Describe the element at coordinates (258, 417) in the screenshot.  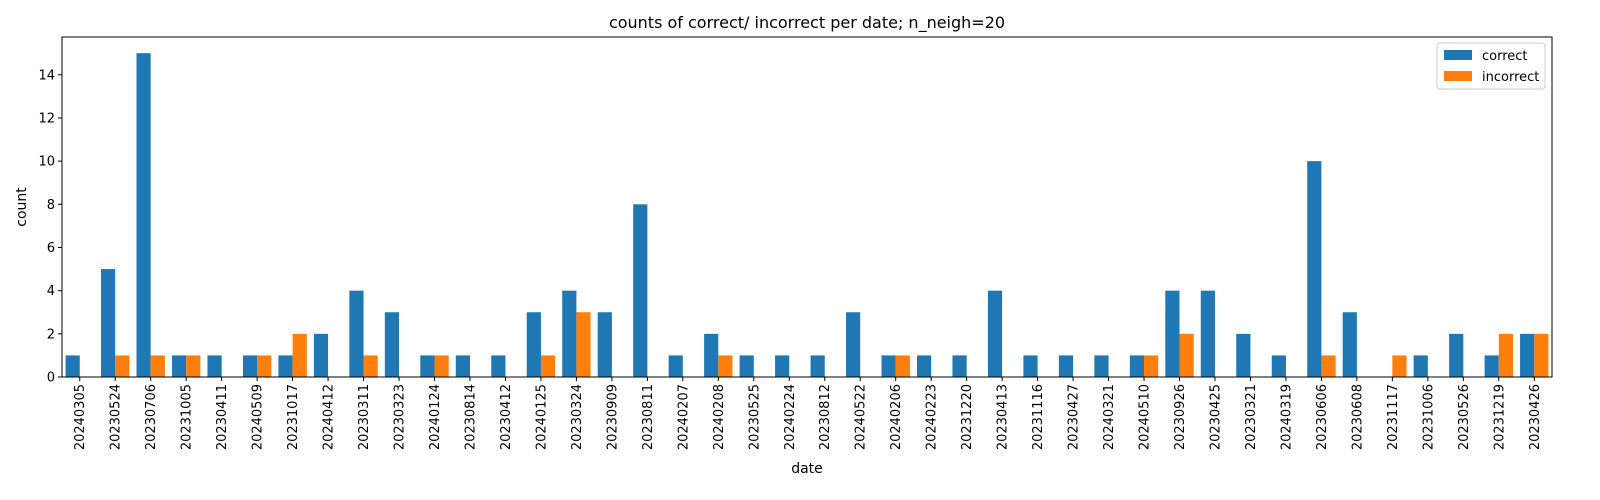
I see `x-tick-label: 20240509` at that location.